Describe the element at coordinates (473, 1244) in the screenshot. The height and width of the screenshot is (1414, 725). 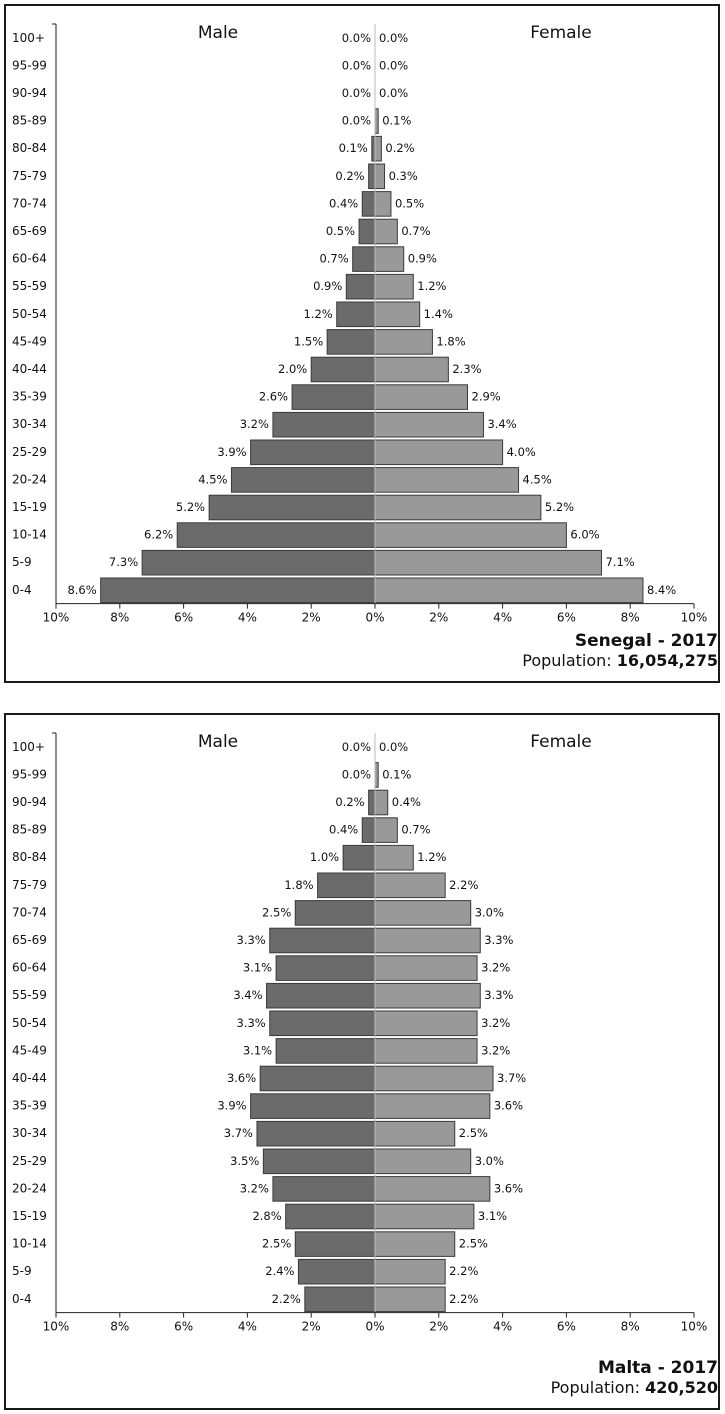
I see `female-value-label: 2.5%` at that location.